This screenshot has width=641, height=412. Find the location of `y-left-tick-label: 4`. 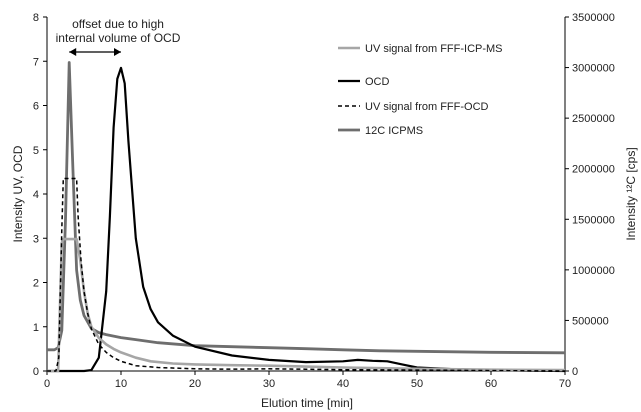

y-left-tick-label: 4 is located at coordinates (36, 195).